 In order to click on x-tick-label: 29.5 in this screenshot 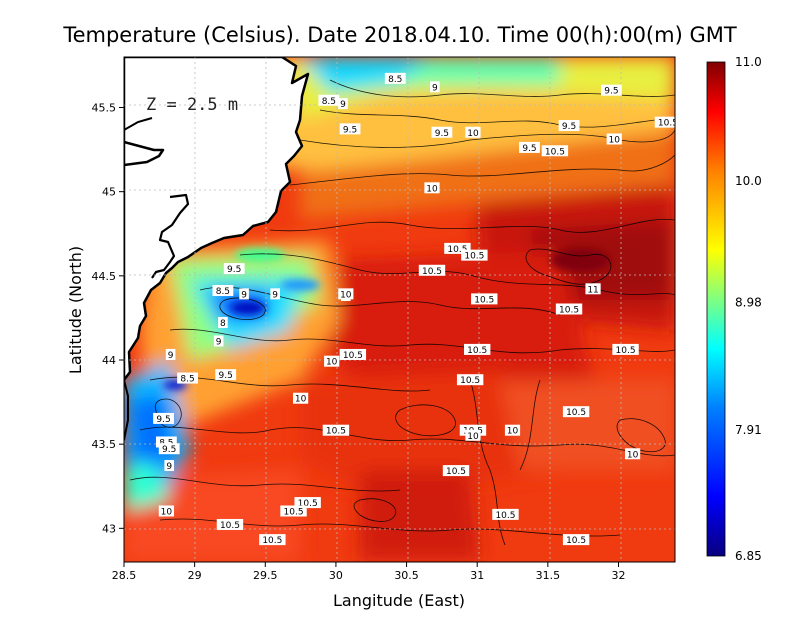, I will do `click(265, 575)`.